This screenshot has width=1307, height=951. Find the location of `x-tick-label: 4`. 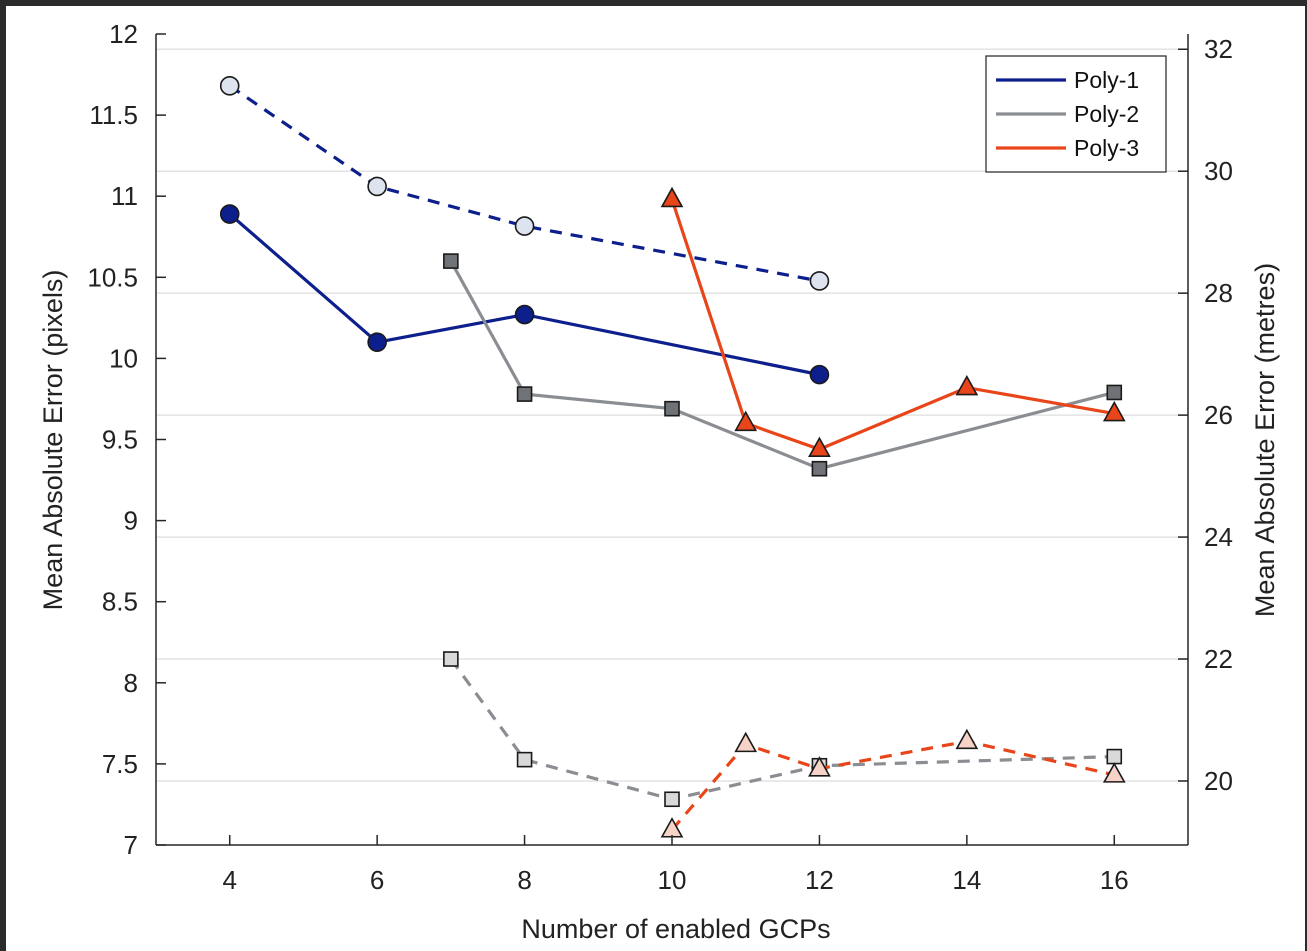

x-tick-label: 4 is located at coordinates (229, 880).